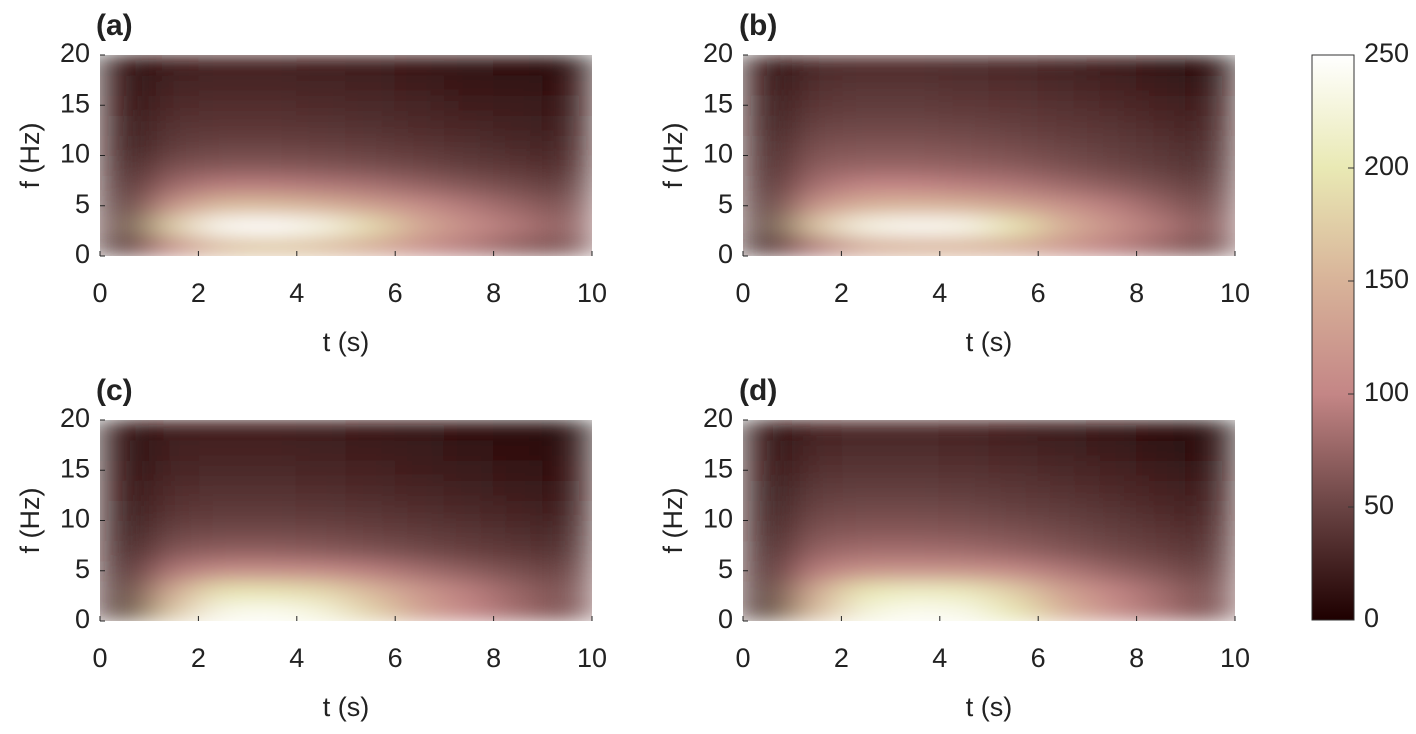 The image size is (1416, 734). What do you see at coordinates (1038, 293) in the screenshot?
I see `x-tick-label: 6` at bounding box center [1038, 293].